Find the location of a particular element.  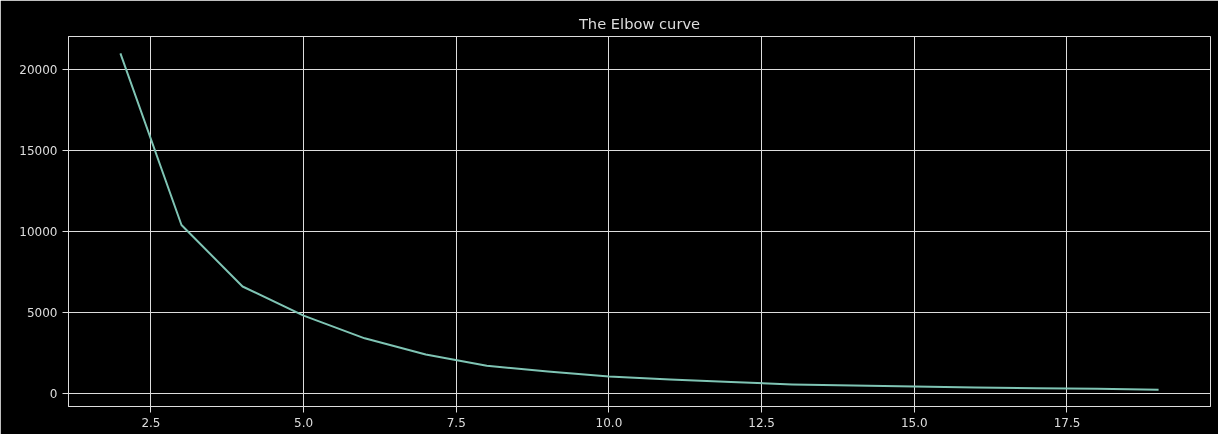

y-tick-label: 20000 is located at coordinates (38, 70).